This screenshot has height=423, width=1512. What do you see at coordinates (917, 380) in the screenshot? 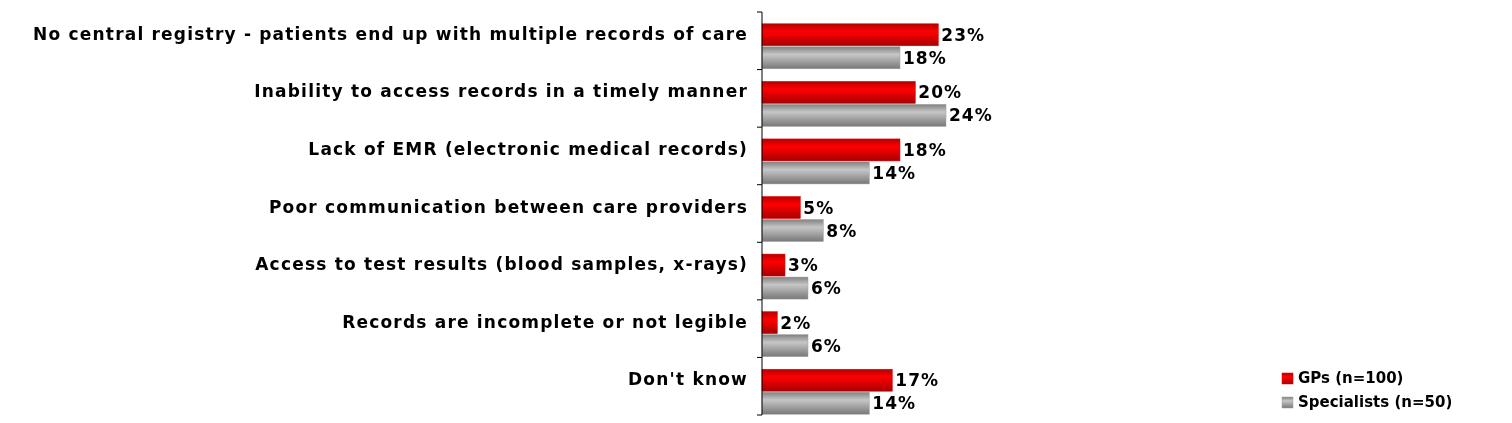
I see `data-label: 17%` at bounding box center [917, 380].